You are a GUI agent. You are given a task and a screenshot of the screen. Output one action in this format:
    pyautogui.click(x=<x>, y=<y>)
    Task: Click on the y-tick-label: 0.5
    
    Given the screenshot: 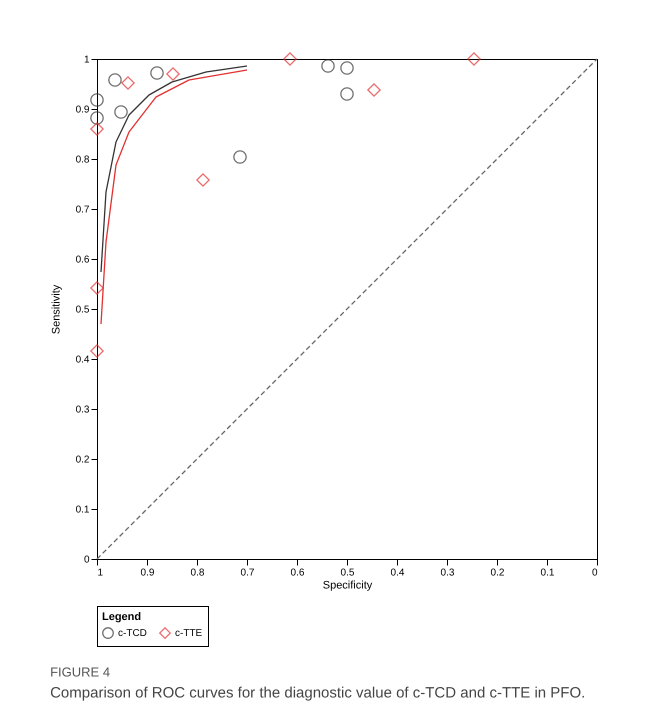 What is the action you would take?
    pyautogui.click(x=83, y=310)
    